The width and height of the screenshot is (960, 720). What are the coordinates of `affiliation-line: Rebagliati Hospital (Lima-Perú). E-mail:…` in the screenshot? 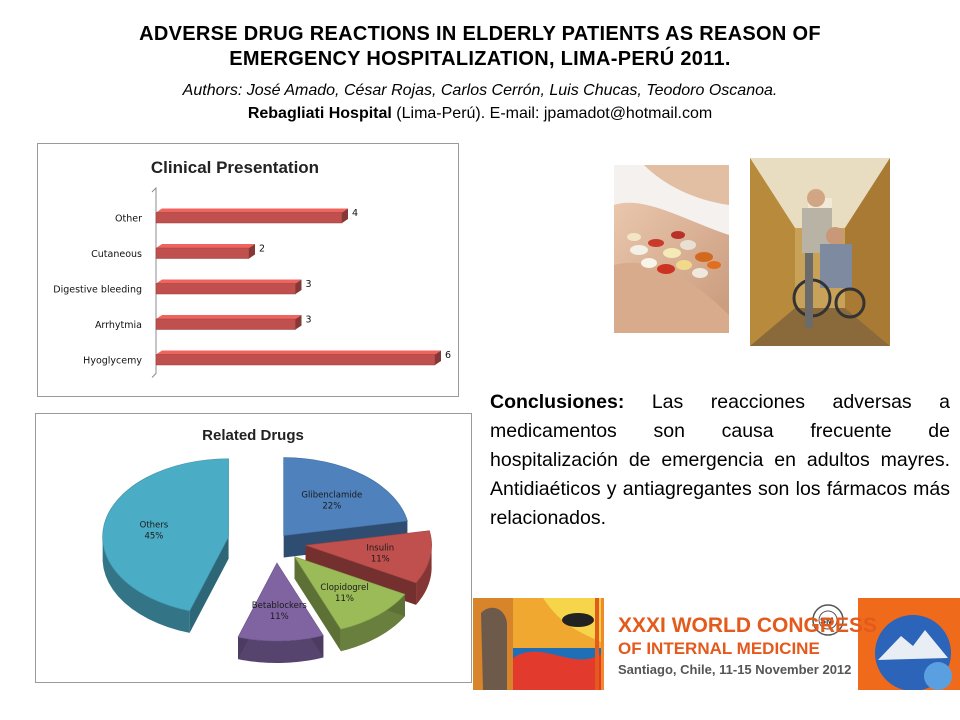 It's located at (480, 114).